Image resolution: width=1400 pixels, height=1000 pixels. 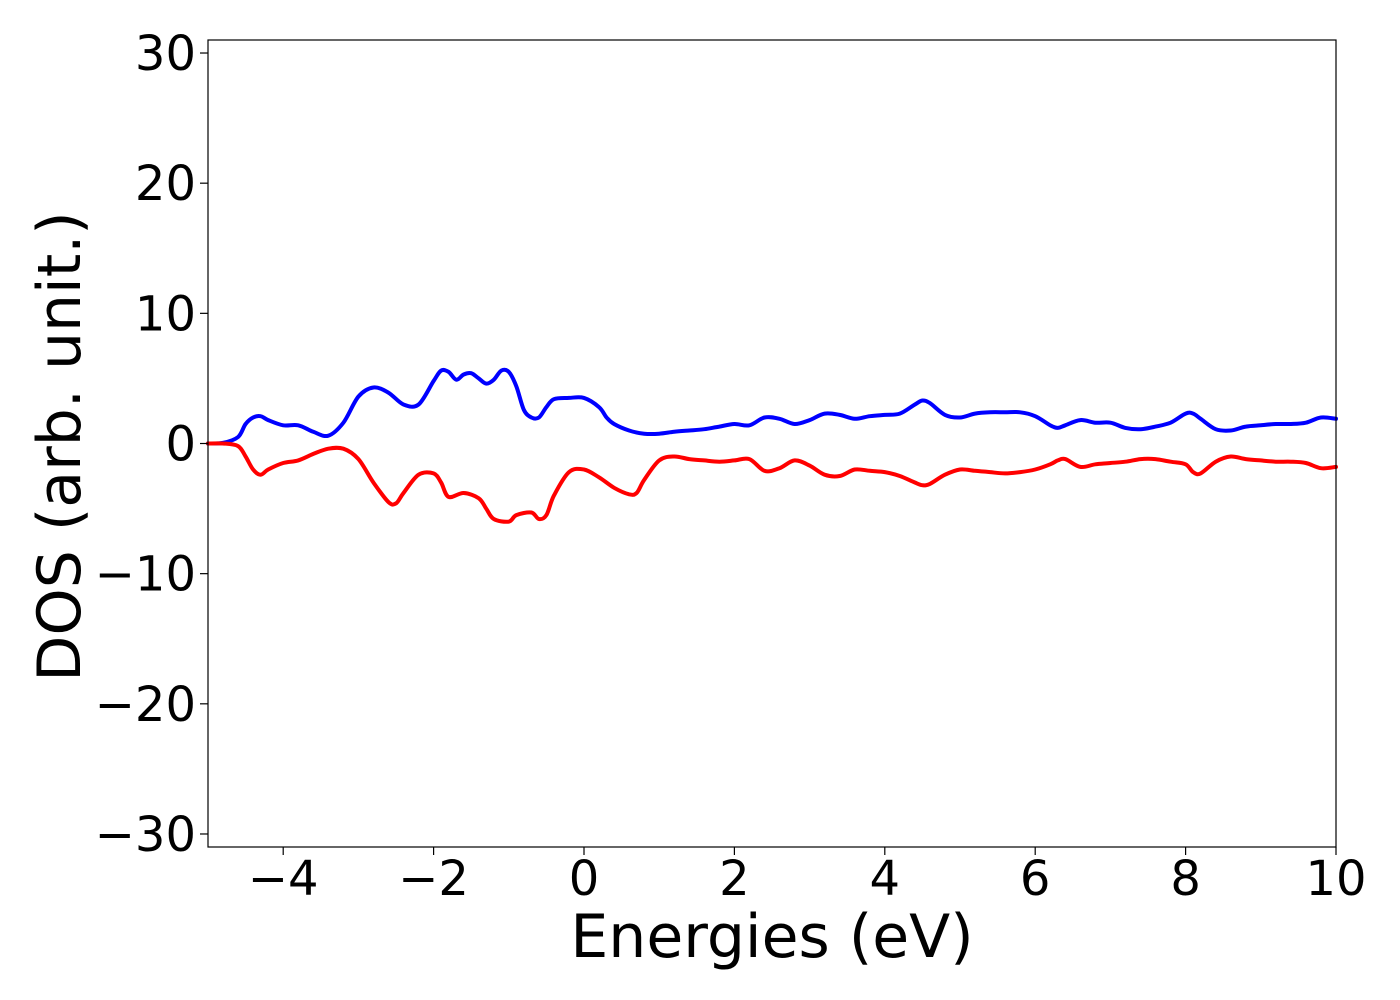 I want to click on x-tick-label: 4, so click(x=885, y=879).